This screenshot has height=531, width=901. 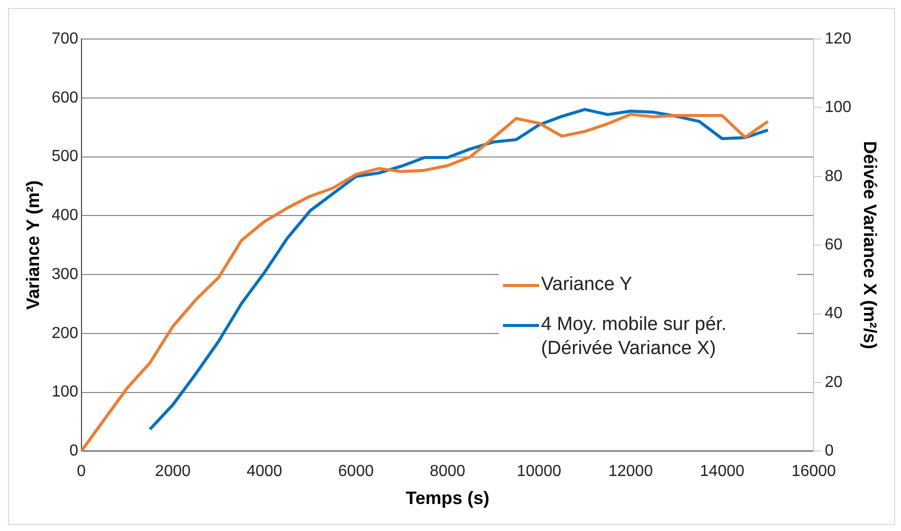 I want to click on x-tick-label: 6000, so click(x=356, y=471).